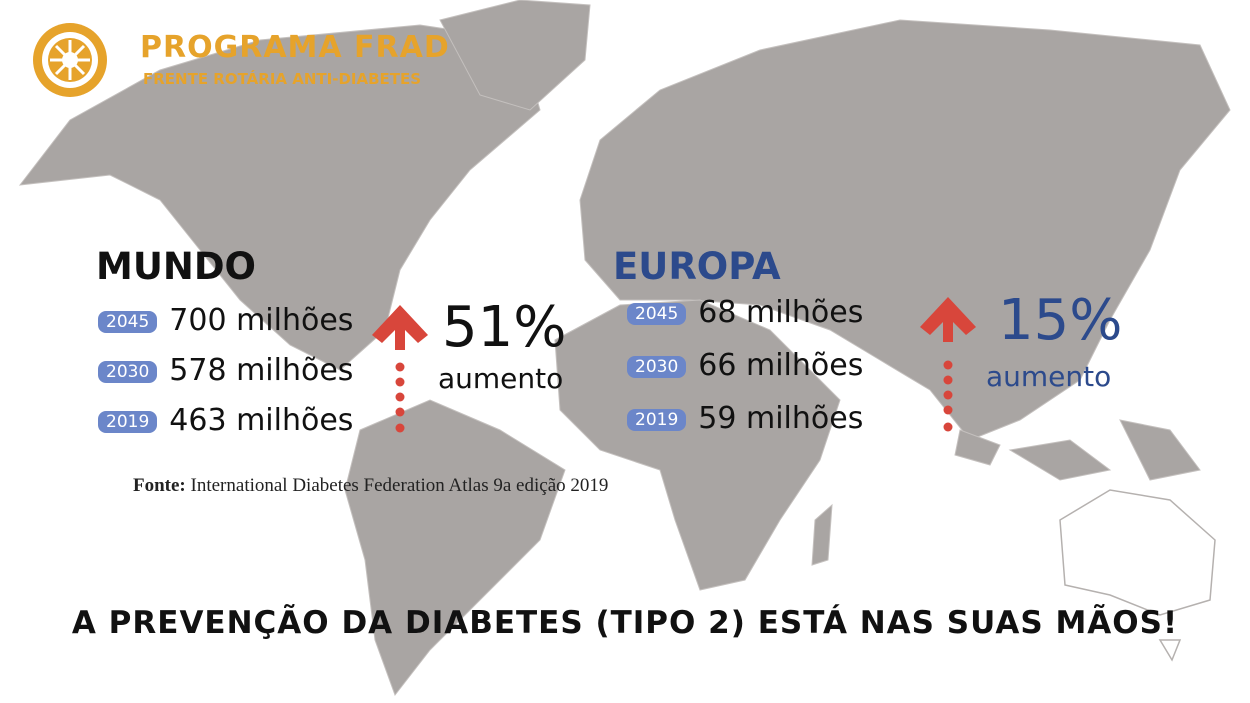 The image size is (1250, 703). What do you see at coordinates (948, 364) in the screenshot?
I see `arrow-europe` at bounding box center [948, 364].